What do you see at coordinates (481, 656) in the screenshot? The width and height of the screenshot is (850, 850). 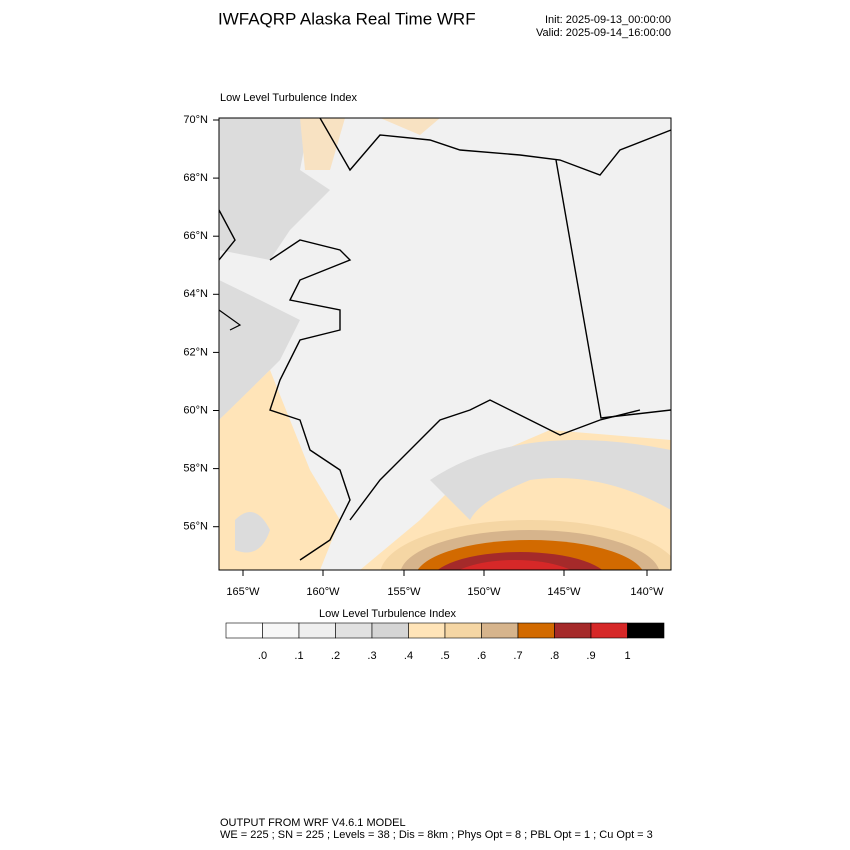 I see `colorbar-label: .6` at bounding box center [481, 656].